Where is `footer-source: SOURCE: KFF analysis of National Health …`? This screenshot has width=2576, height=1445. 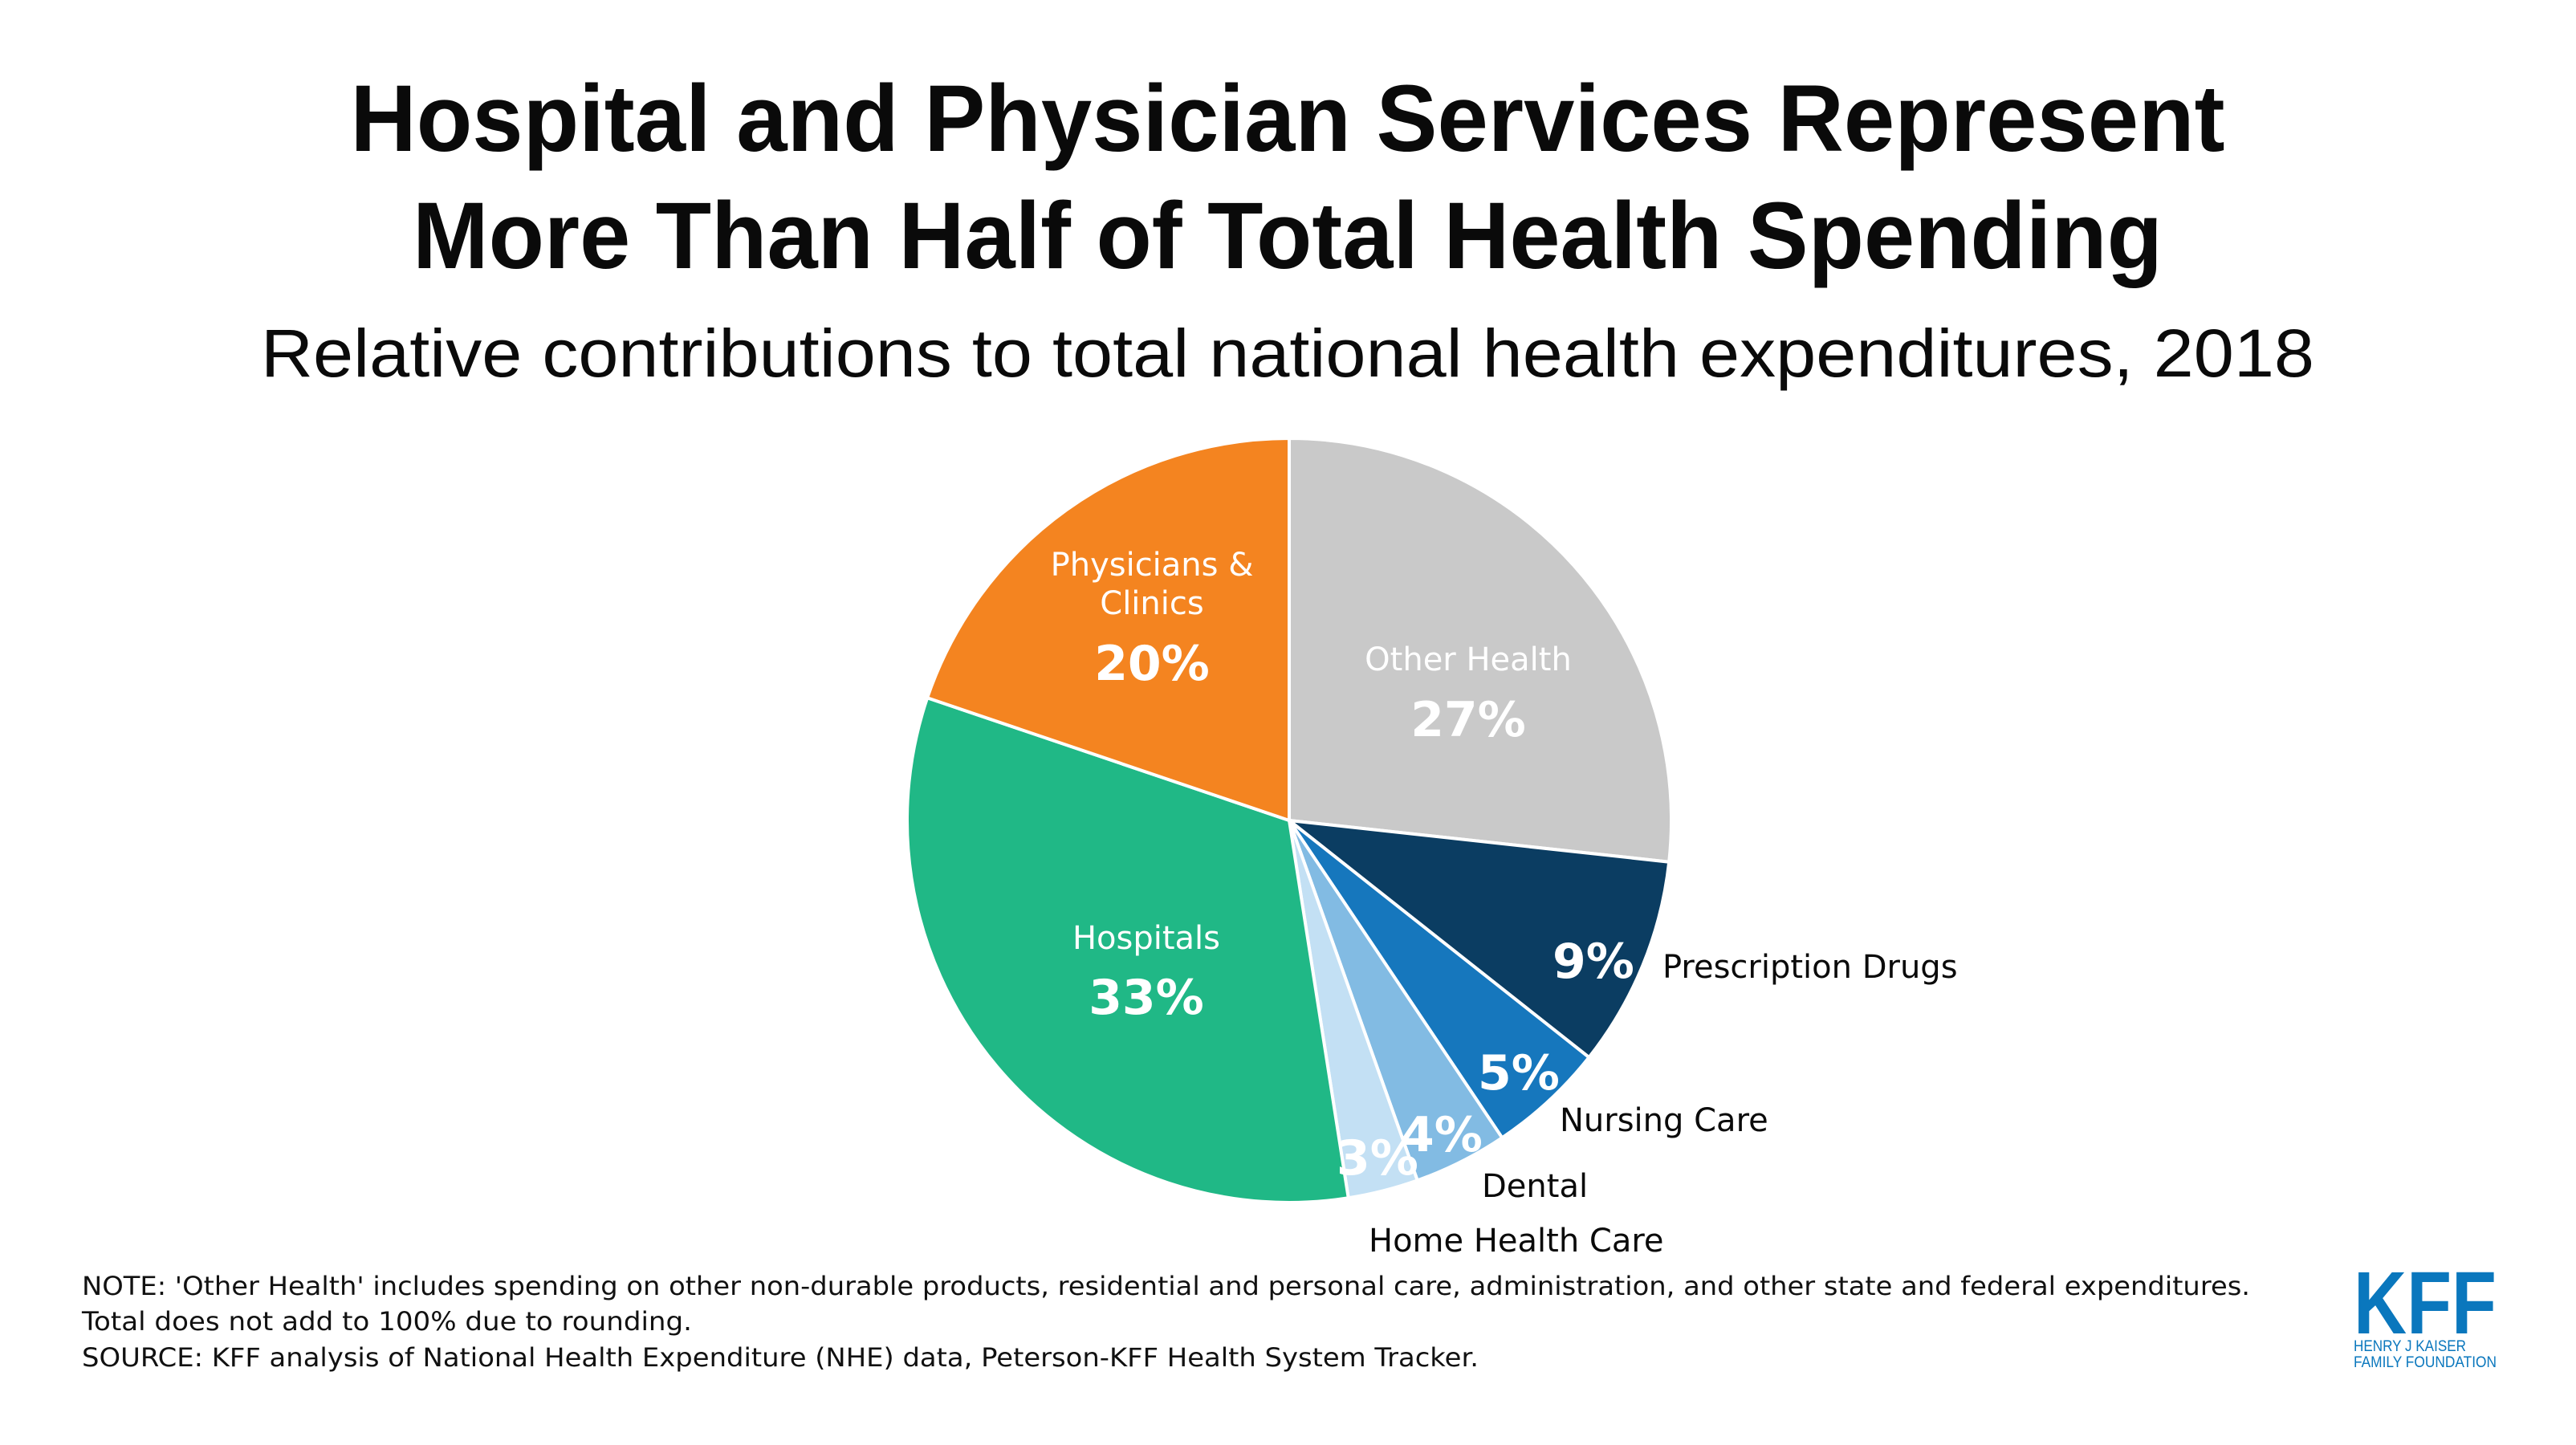 footer-source: SOURCE: KFF analysis of National Health … is located at coordinates (780, 1358).